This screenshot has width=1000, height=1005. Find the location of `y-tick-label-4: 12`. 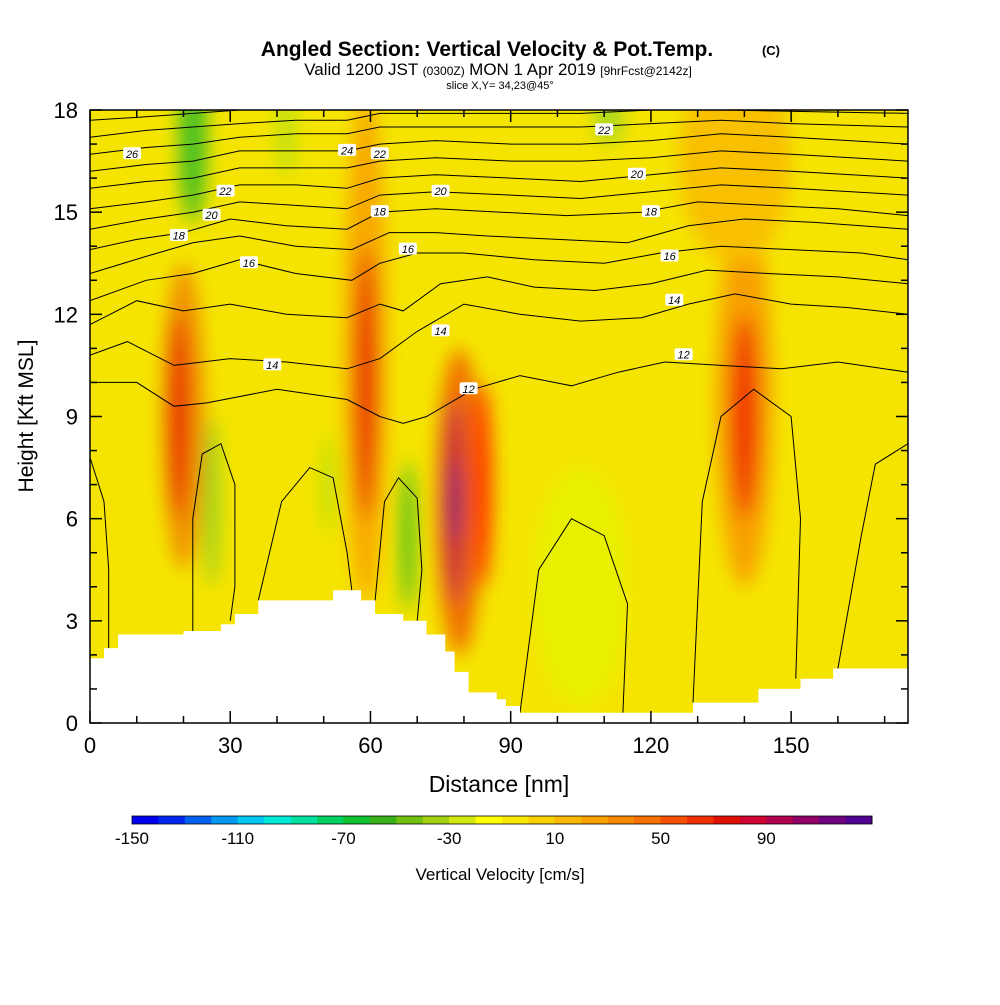

y-tick-label-4: 12 is located at coordinates (66, 314).